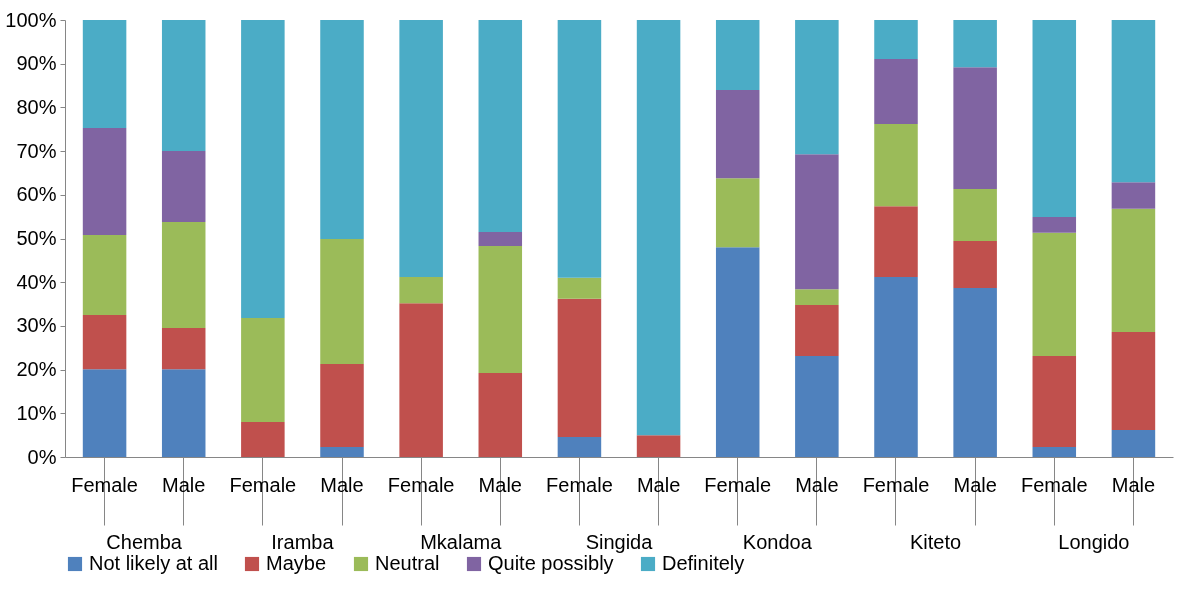  Describe the element at coordinates (36, 325) in the screenshot. I see `y-tick-label: 30%` at that location.